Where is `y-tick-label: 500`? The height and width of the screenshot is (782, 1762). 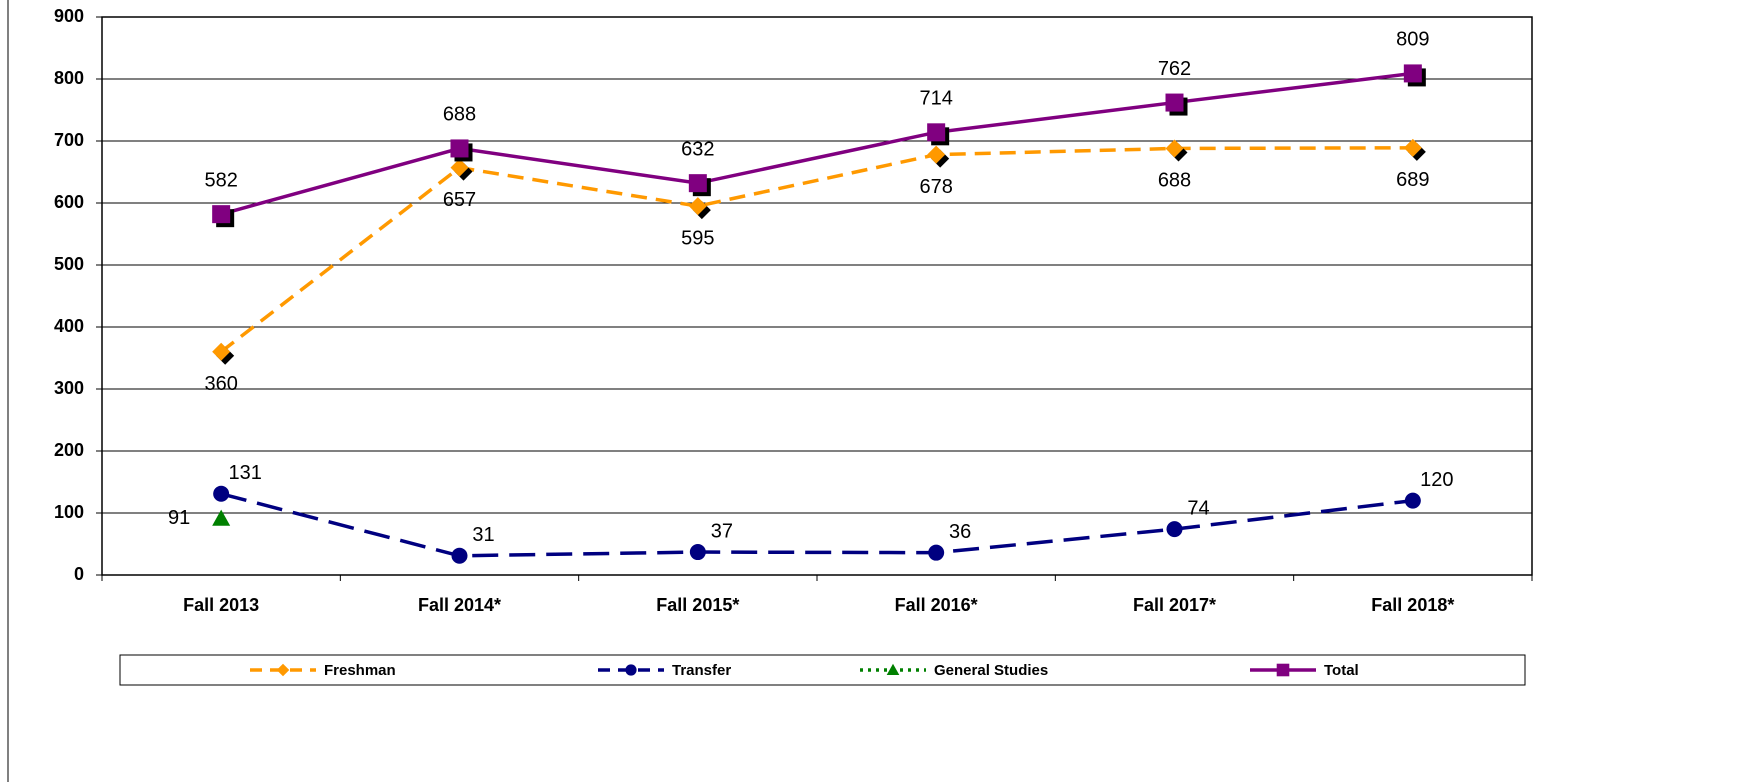 y-tick-label: 500 is located at coordinates (69, 264).